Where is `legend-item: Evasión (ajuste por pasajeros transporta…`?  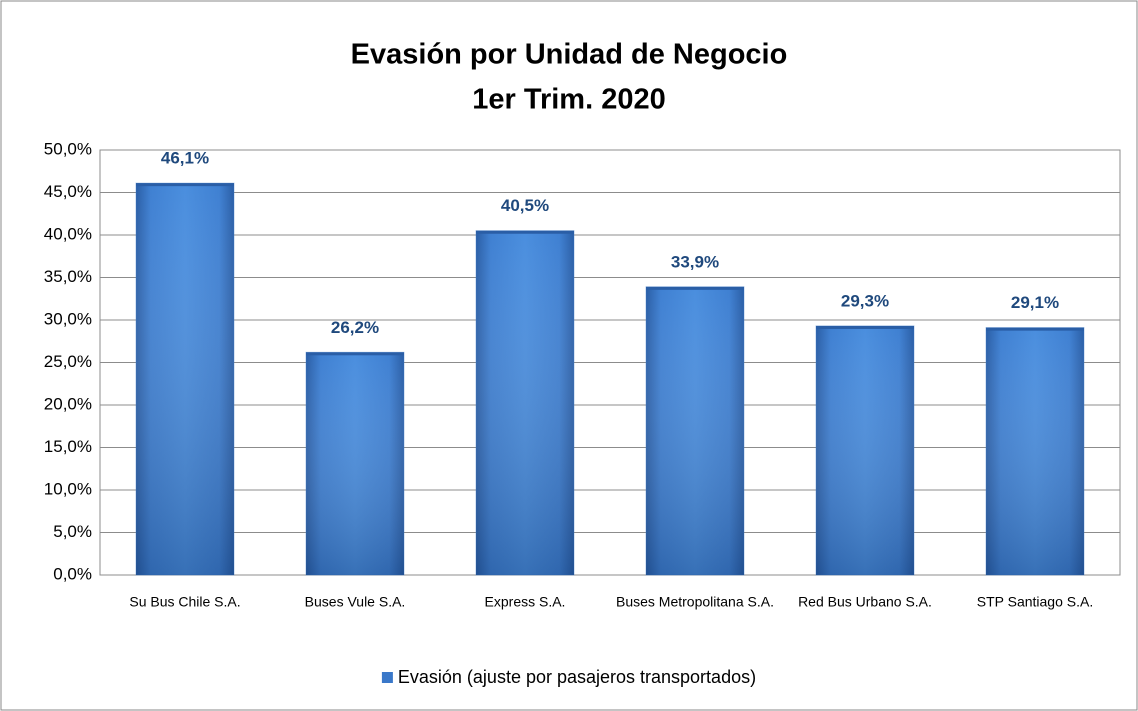 legend-item: Evasión (ajuste por pasajeros transporta… is located at coordinates (568, 677).